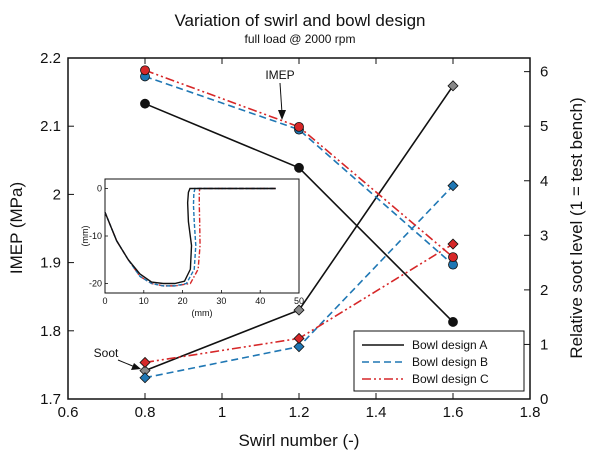  I want to click on y-right-tick-label: 3, so click(544, 235).